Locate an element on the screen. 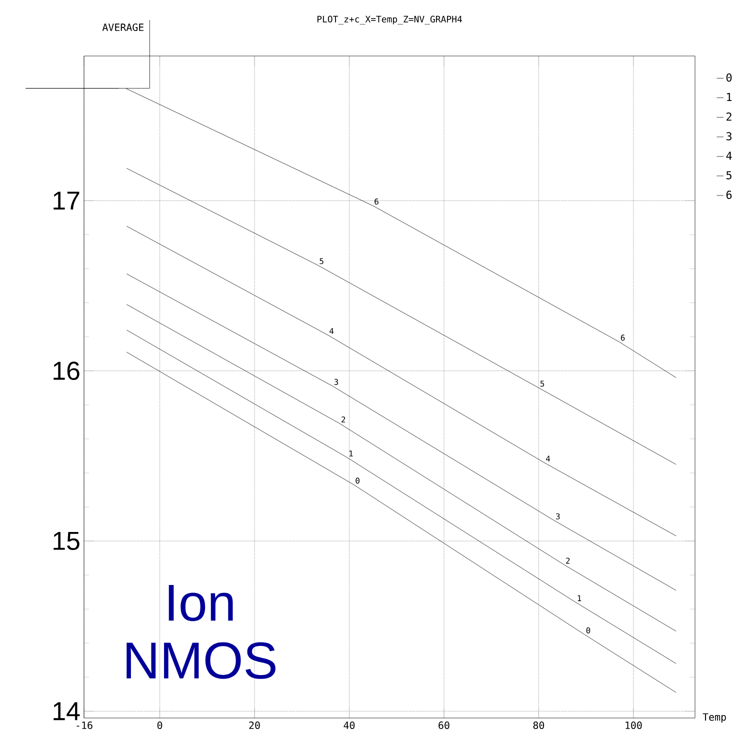  annotation: AVERAGE is located at coordinates (123, 27).